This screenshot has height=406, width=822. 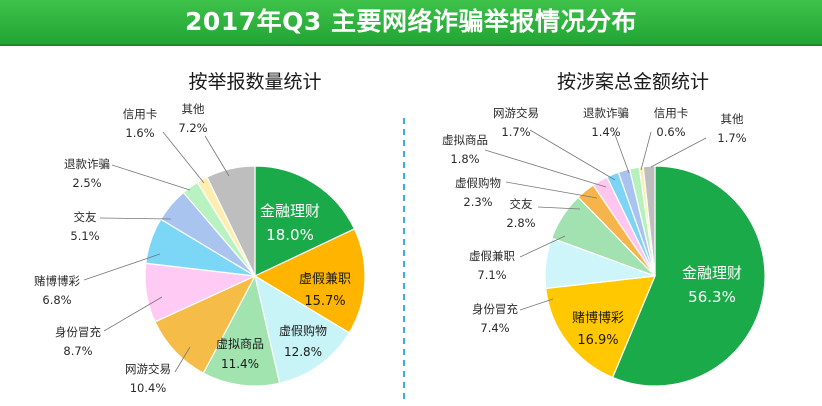 I want to click on slice-value: 6.8%, so click(x=56, y=300).